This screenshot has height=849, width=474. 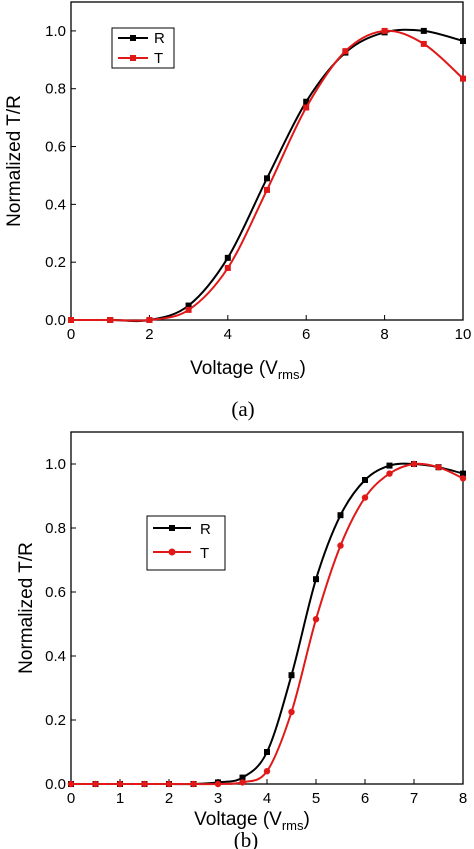 I want to click on chart-a-legend: R T, so click(x=143, y=48).